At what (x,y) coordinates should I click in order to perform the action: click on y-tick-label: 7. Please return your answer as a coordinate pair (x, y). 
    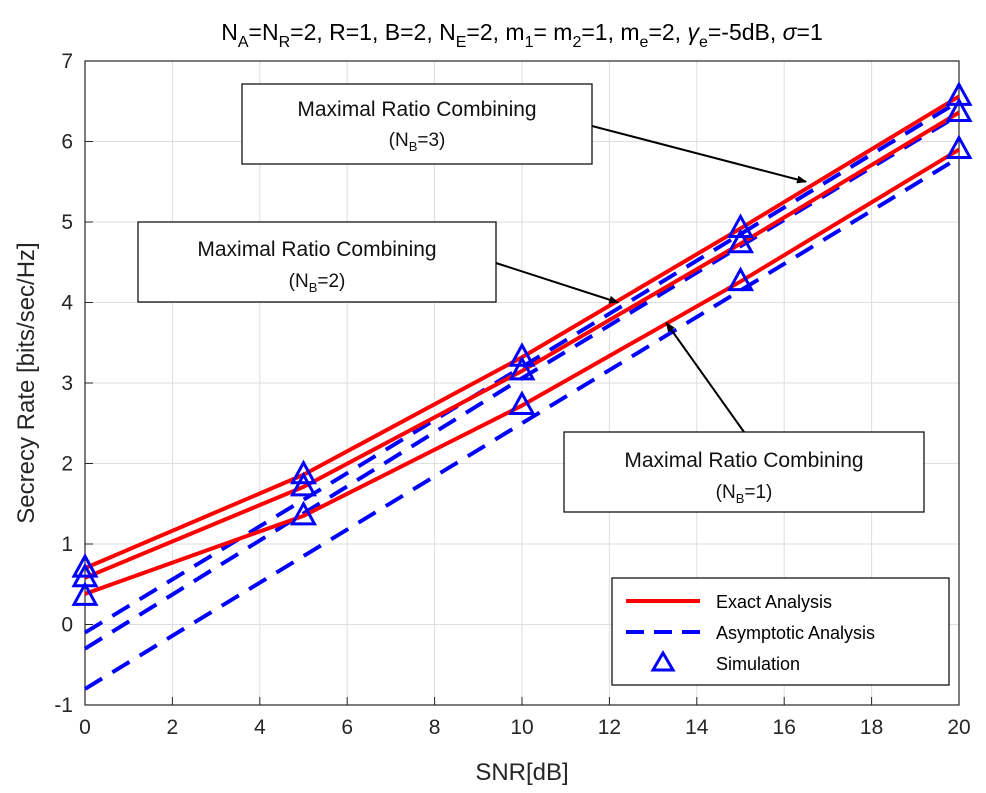
    Looking at the image, I should click on (67, 61).